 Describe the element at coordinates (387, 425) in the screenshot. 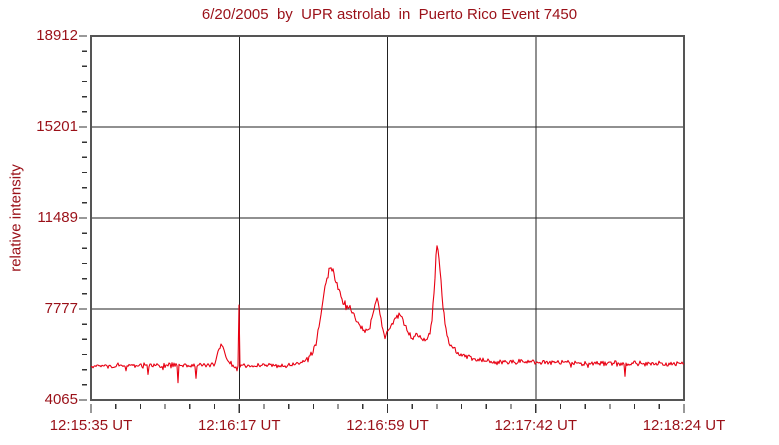

I see `x-tick-label: 12:16:59 UT` at that location.